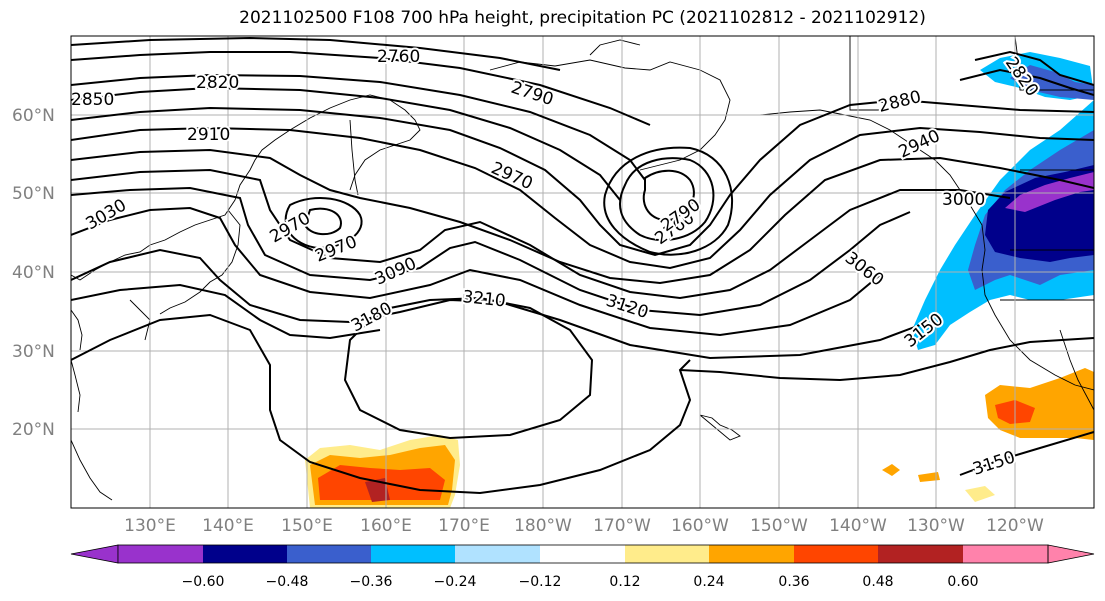 The image size is (1105, 601). What do you see at coordinates (464, 526) in the screenshot?
I see `lon-label: 170°E` at bounding box center [464, 526].